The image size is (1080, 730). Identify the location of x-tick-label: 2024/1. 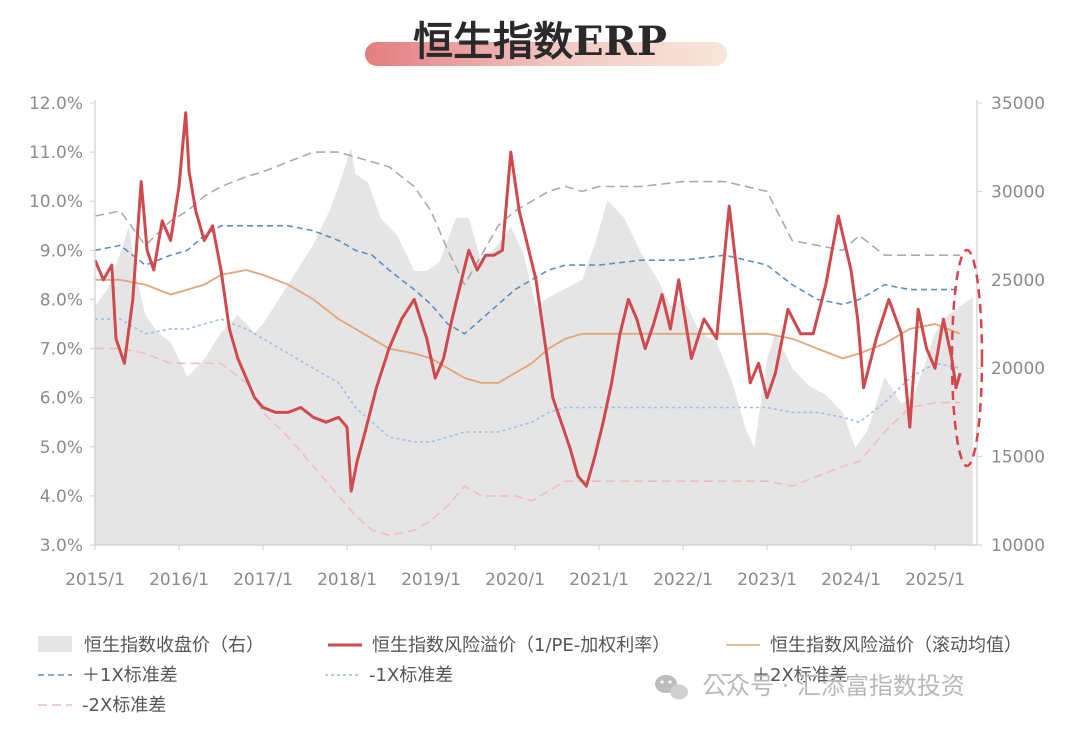
(851, 580).